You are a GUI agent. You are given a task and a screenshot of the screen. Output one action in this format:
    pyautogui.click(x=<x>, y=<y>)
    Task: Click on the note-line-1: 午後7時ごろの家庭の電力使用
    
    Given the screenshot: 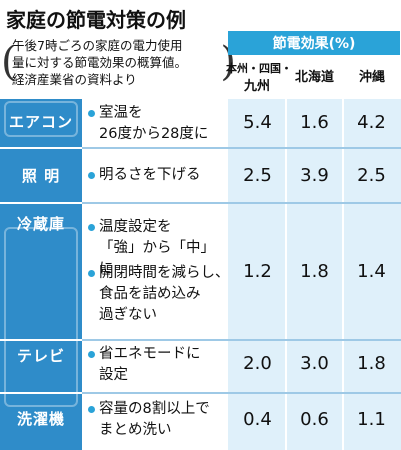 What is the action you would take?
    pyautogui.click(x=97, y=45)
    